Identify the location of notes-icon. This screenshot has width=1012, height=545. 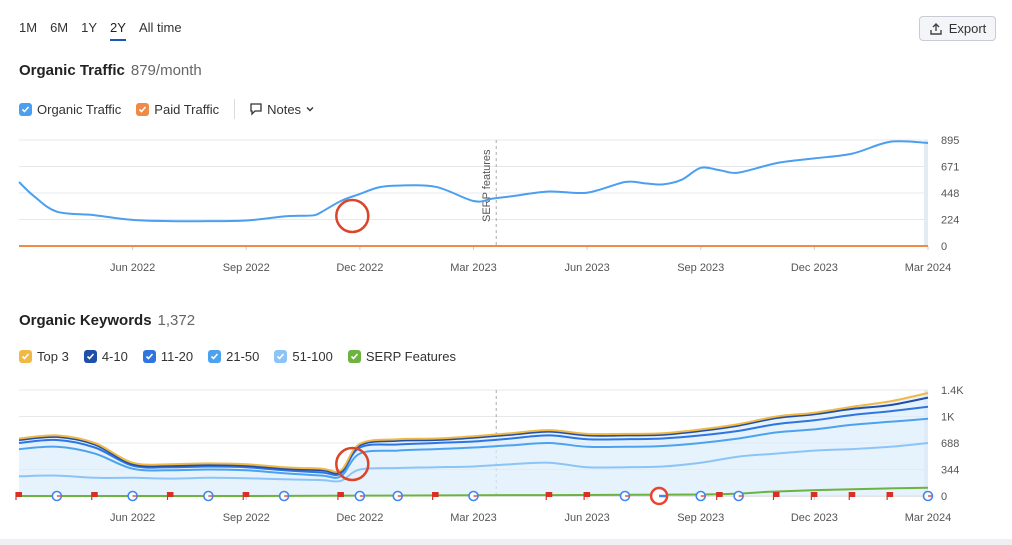
(256, 109).